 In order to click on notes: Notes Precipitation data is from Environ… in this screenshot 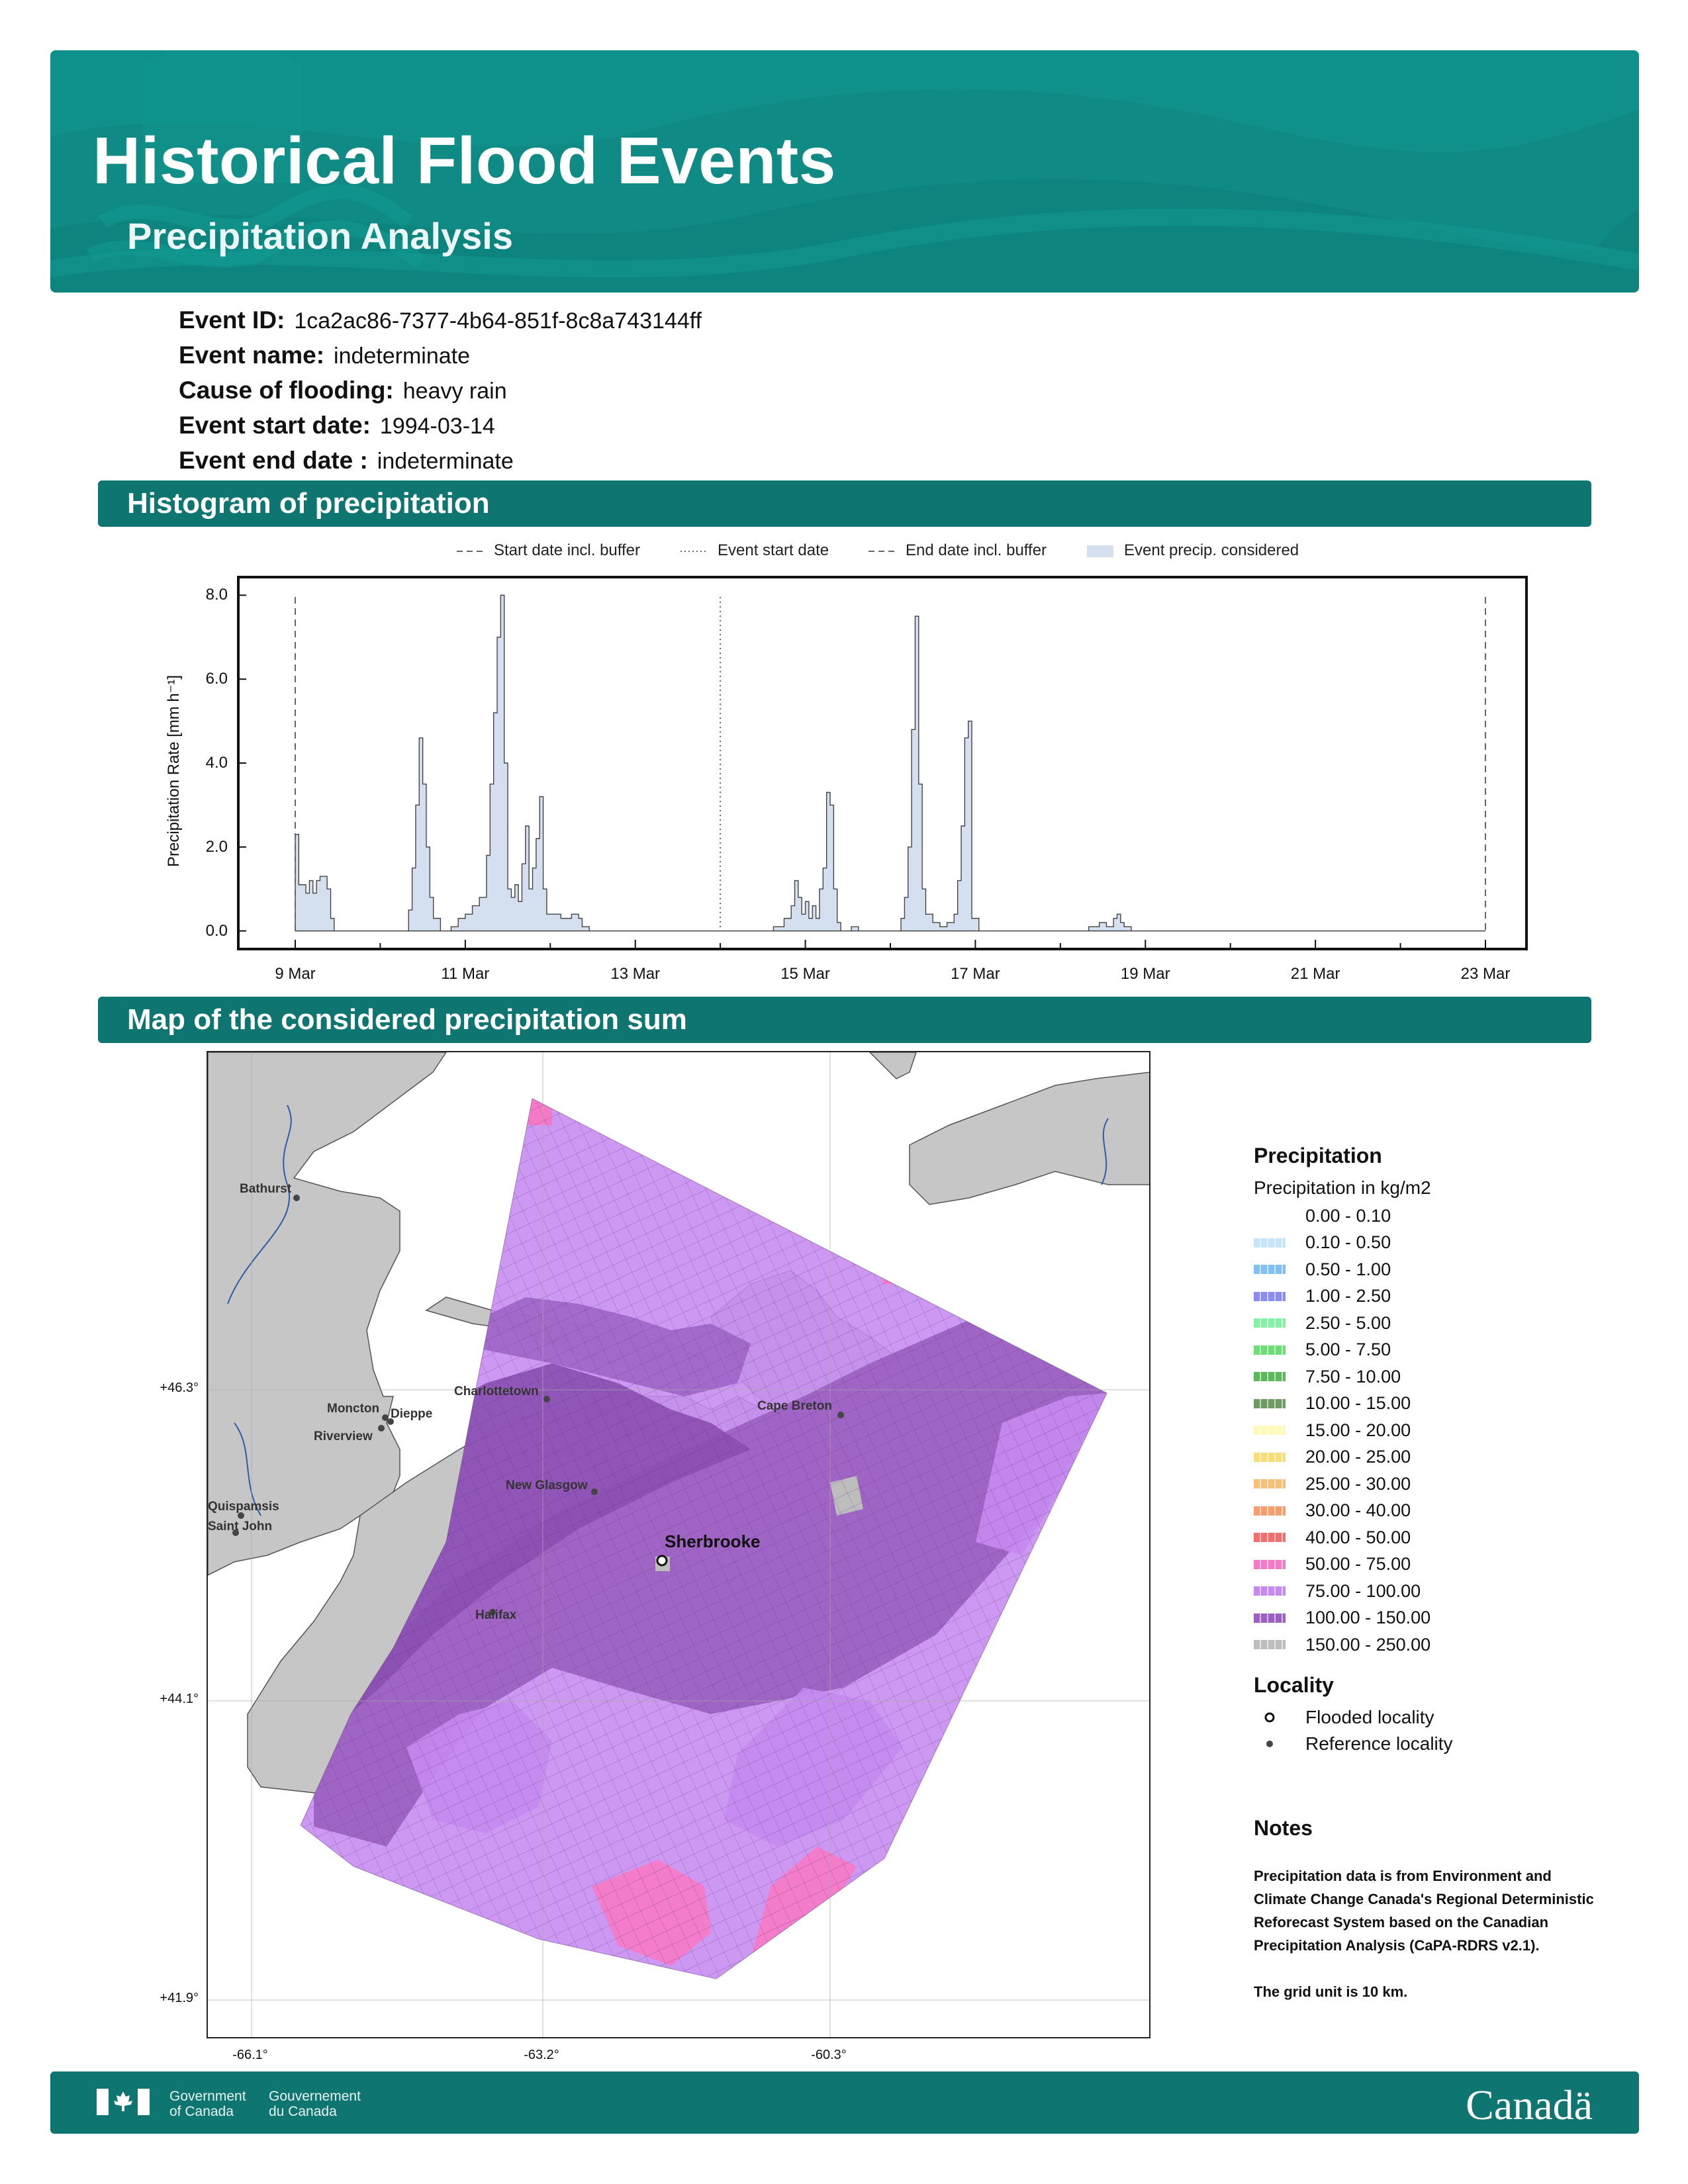, I will do `click(1426, 1909)`.